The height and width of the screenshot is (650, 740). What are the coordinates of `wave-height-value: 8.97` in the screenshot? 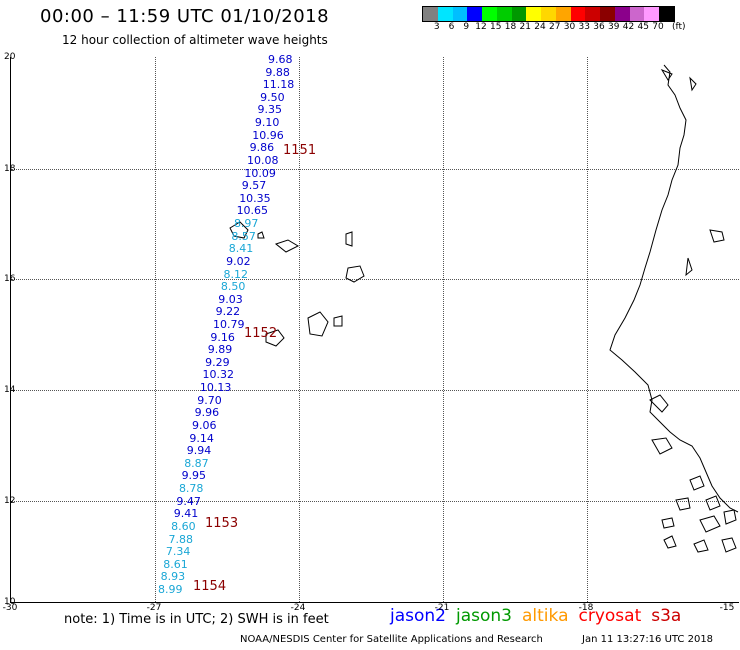 It's located at (246, 224).